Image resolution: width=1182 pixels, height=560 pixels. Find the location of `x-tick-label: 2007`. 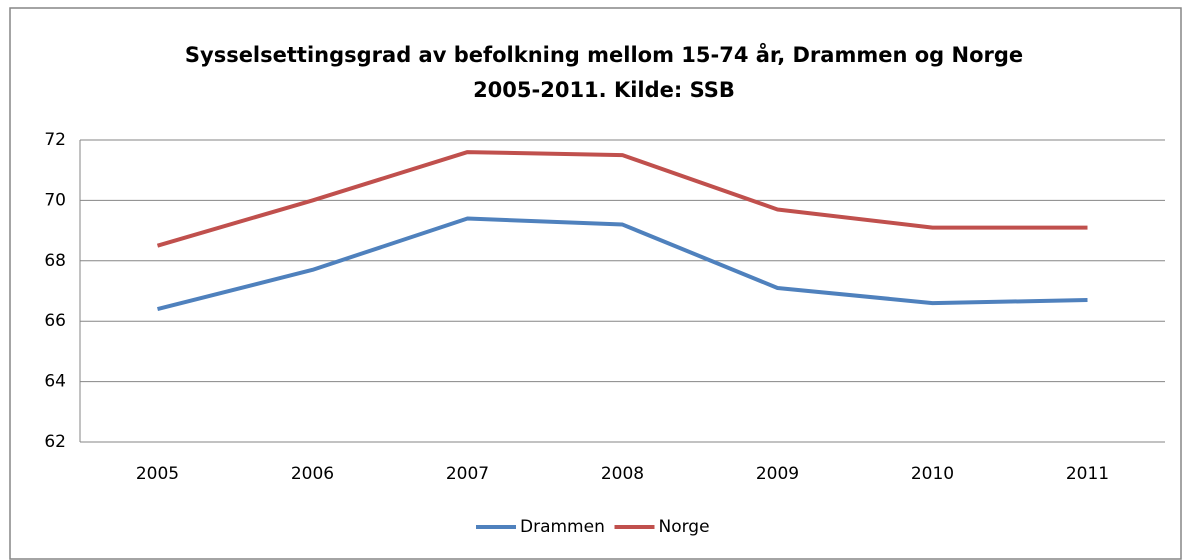

x-tick-label: 2007 is located at coordinates (467, 474).